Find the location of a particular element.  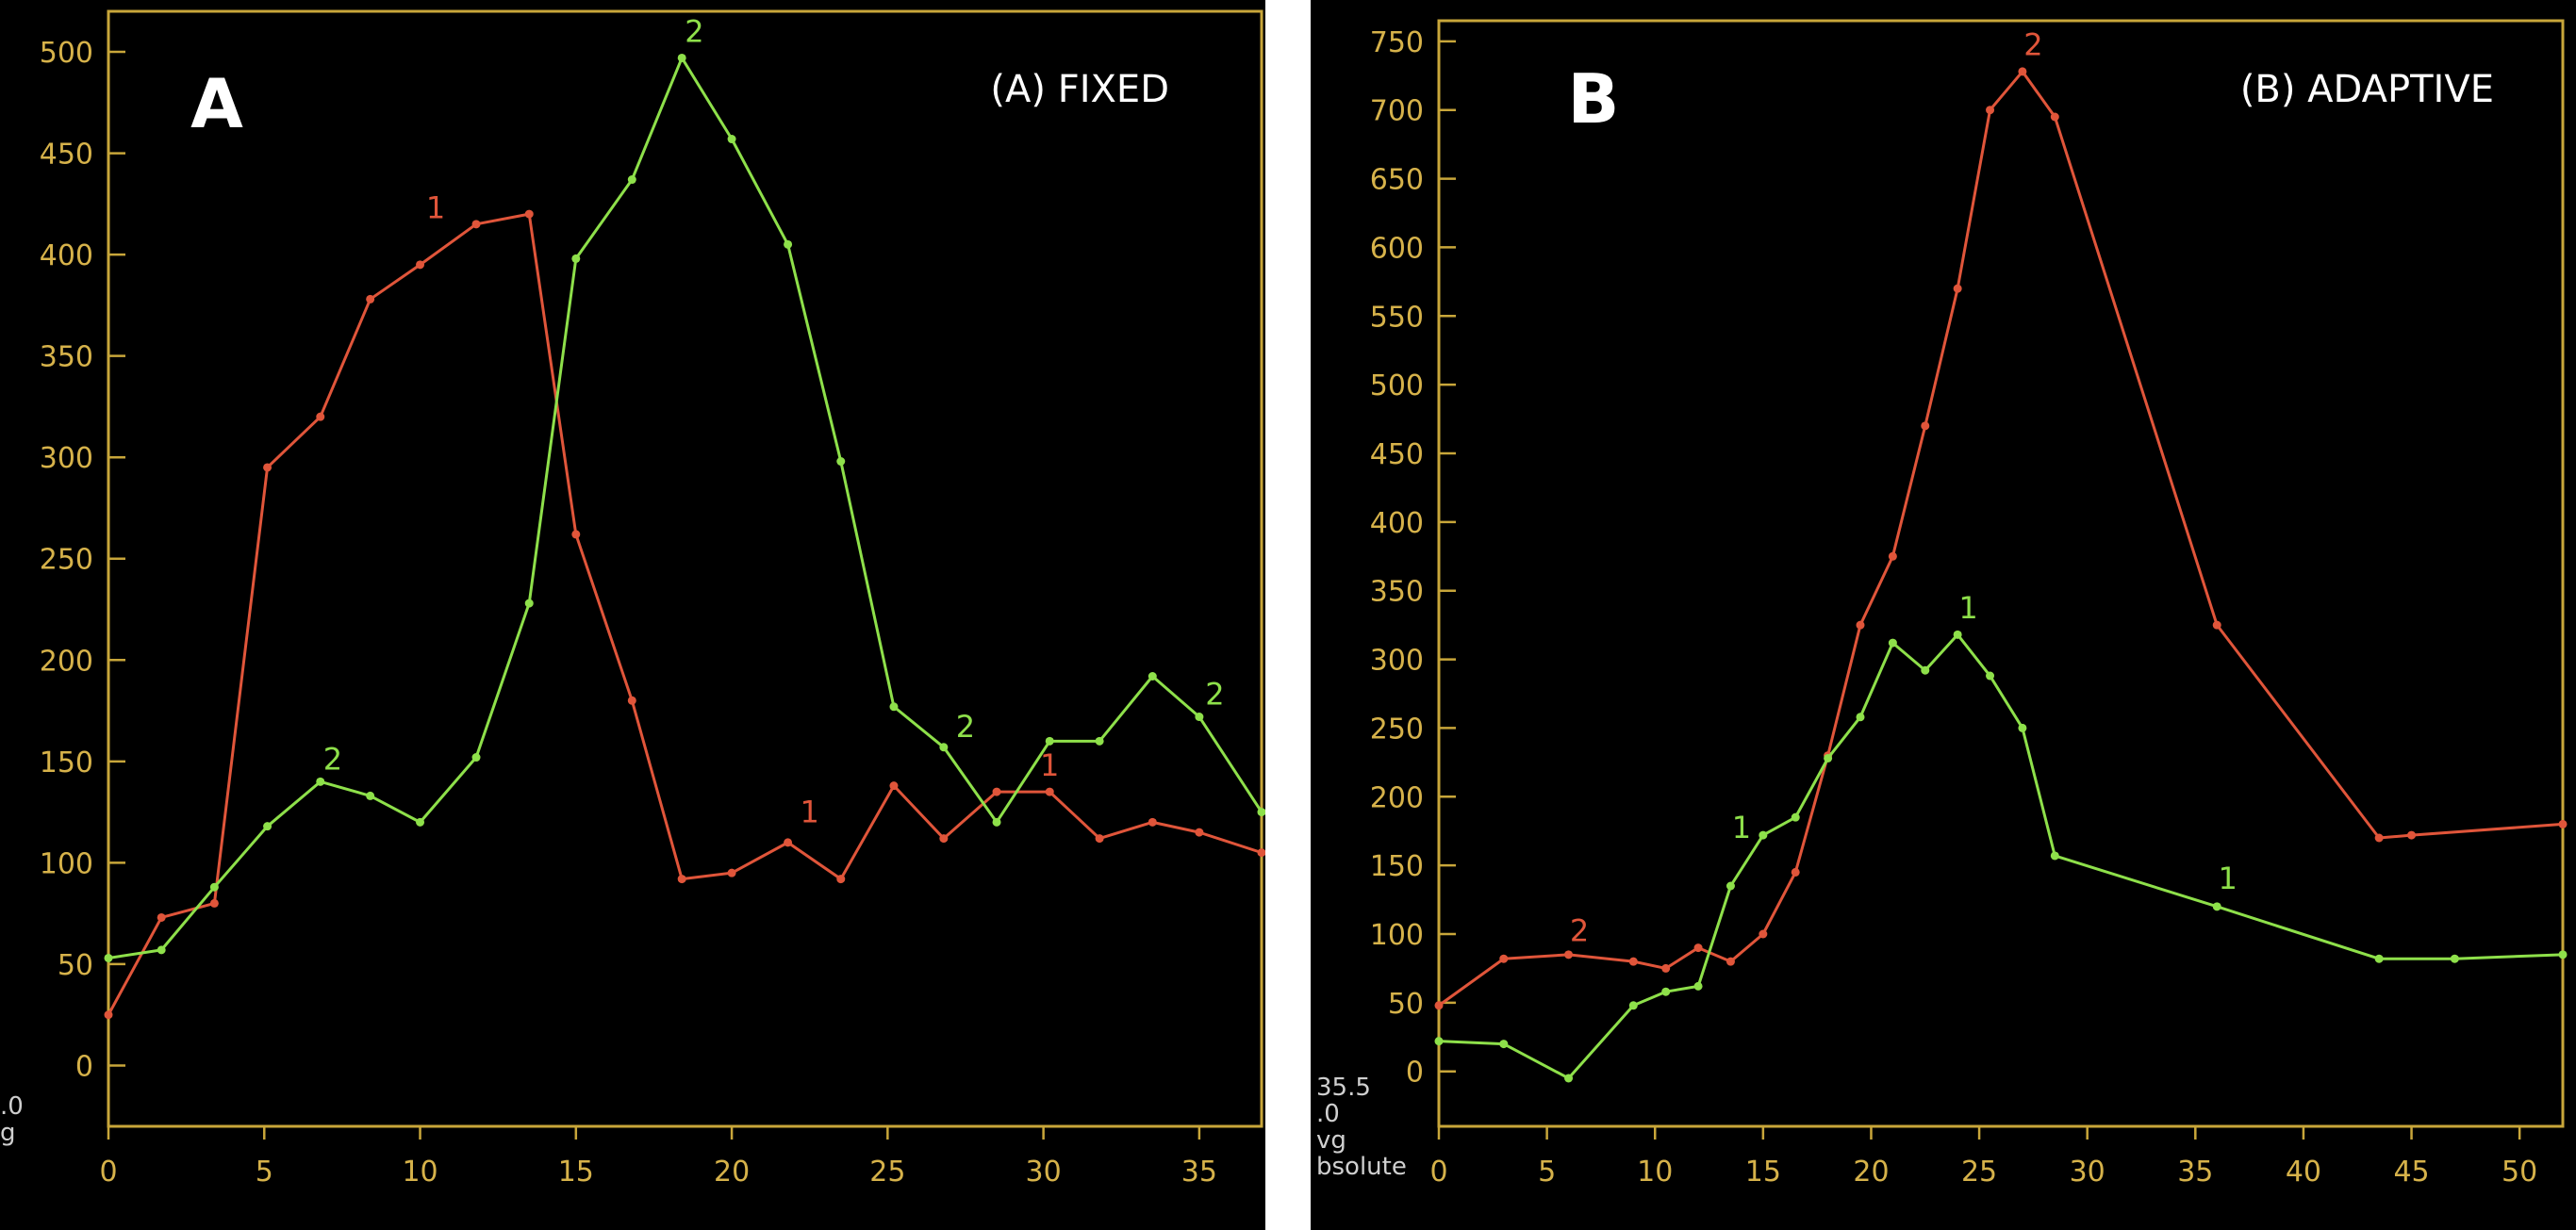

y-tick-label: 250 is located at coordinates (66, 560).